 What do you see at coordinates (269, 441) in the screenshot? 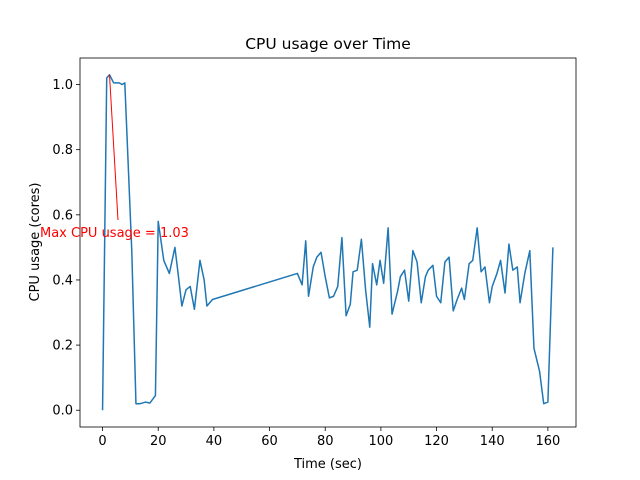
I see `x-tick-label: 60` at bounding box center [269, 441].